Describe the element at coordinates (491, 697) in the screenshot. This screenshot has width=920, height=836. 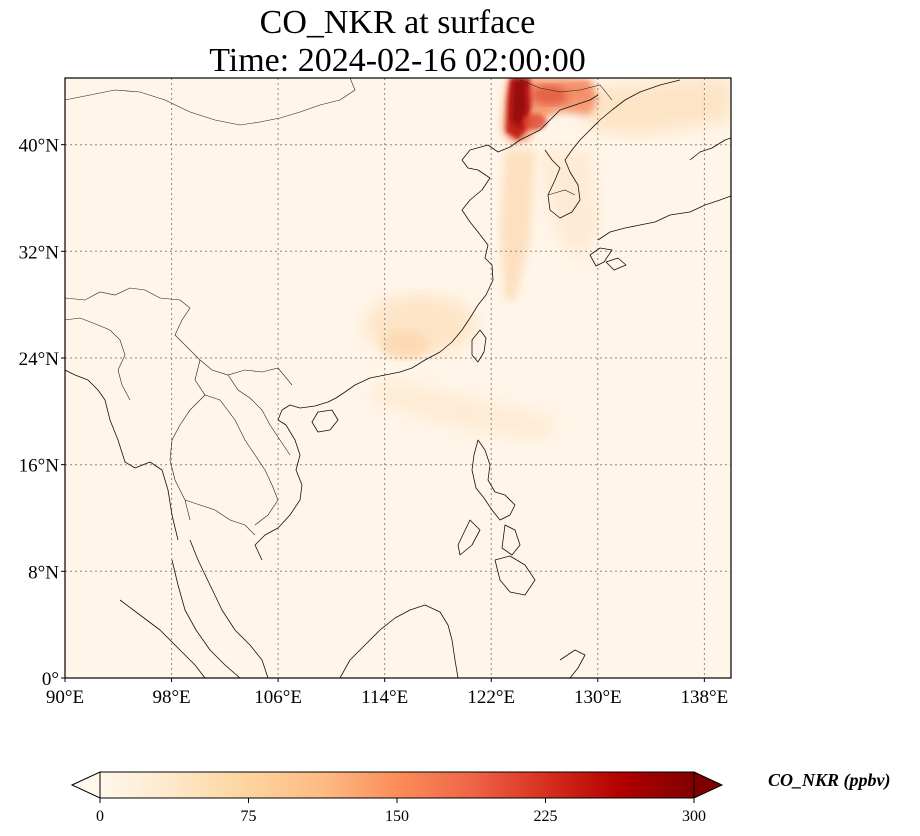
I see `lon-tick-label: 122°E` at that location.